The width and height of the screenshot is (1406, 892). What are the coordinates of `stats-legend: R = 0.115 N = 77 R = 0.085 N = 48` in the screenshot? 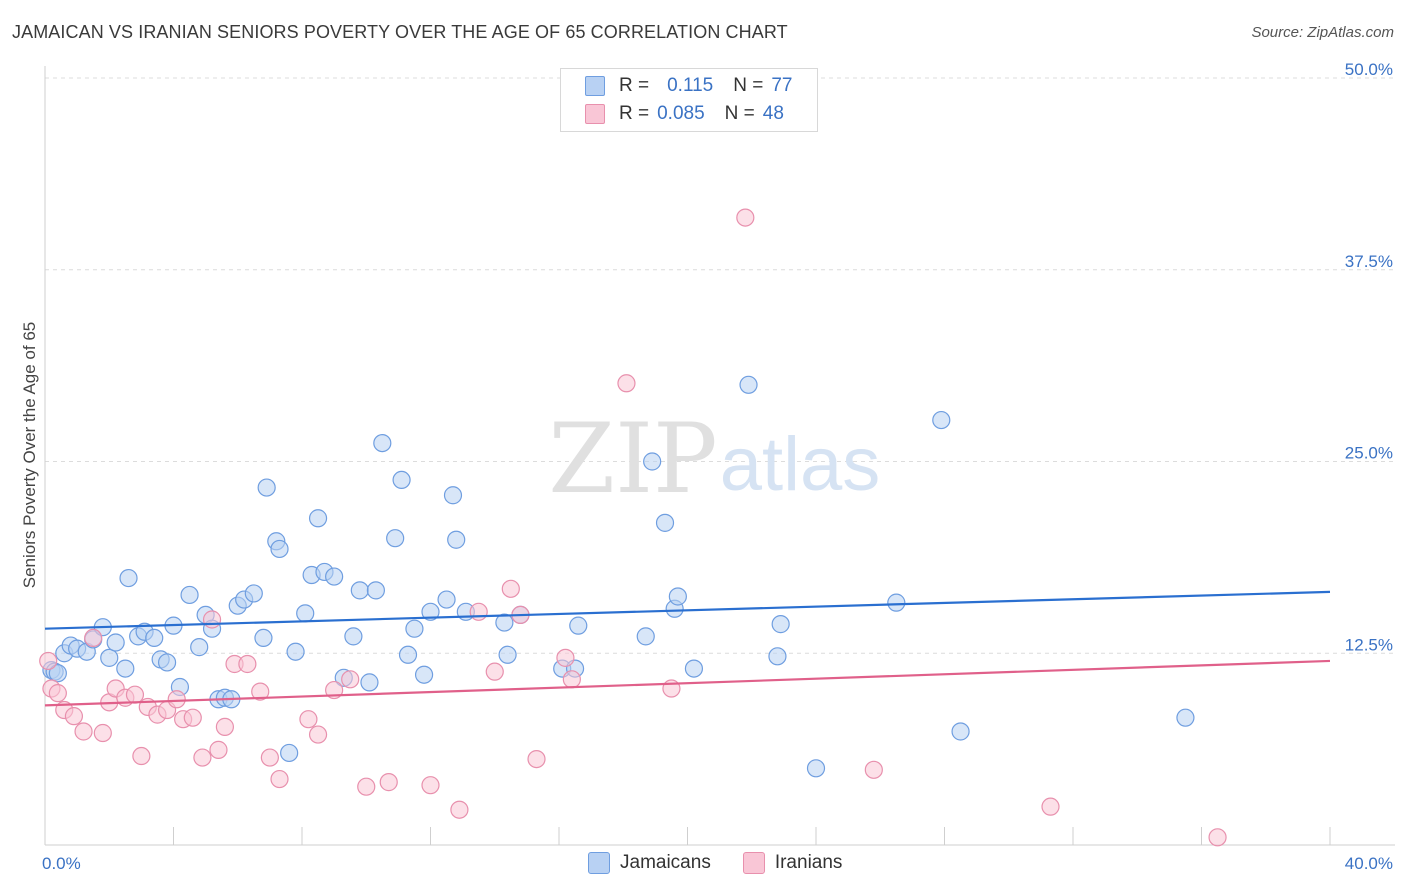 It's located at (689, 100).